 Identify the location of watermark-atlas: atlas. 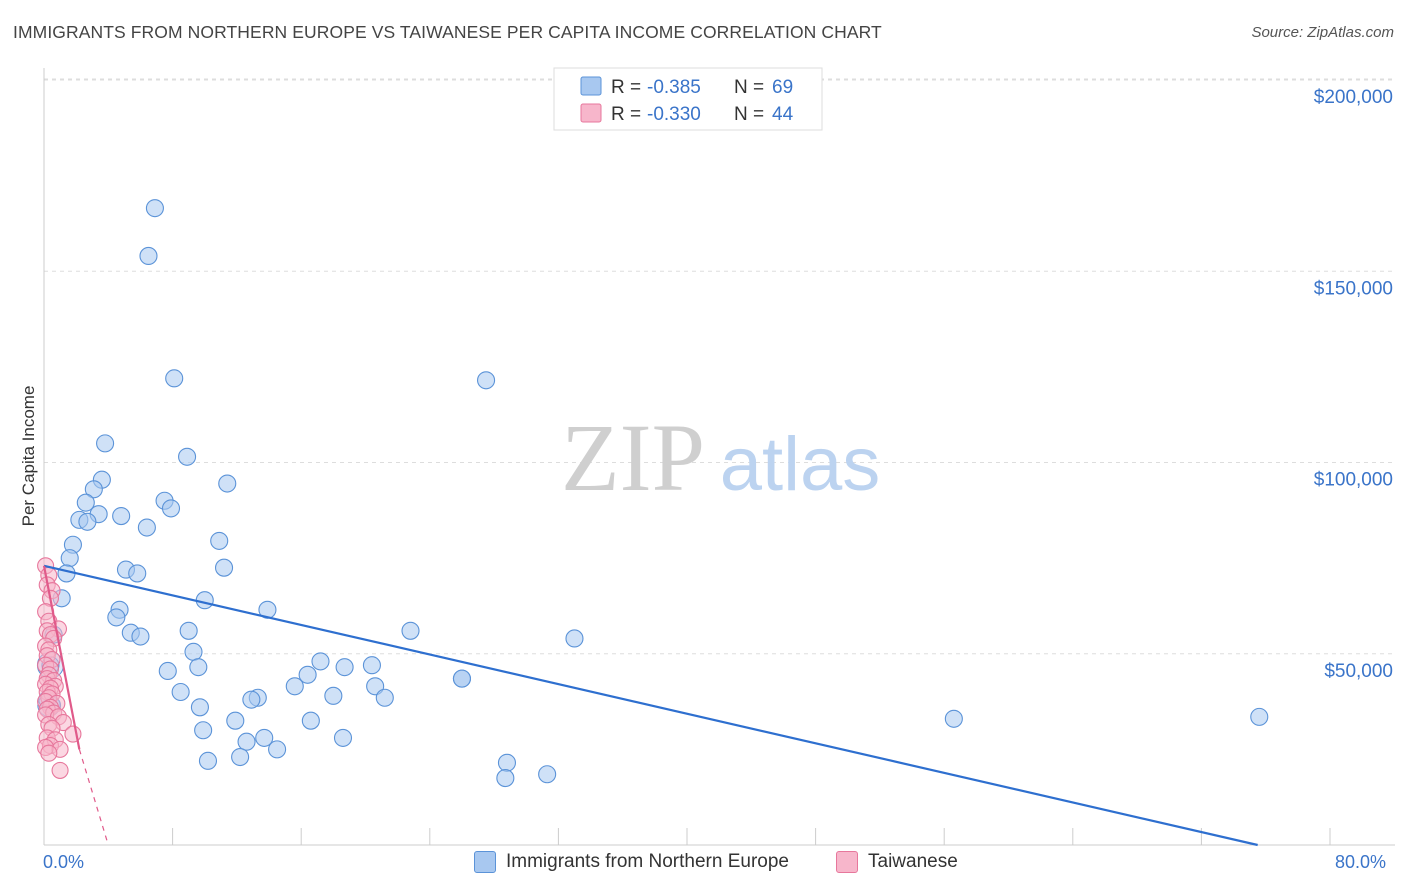
(800, 464).